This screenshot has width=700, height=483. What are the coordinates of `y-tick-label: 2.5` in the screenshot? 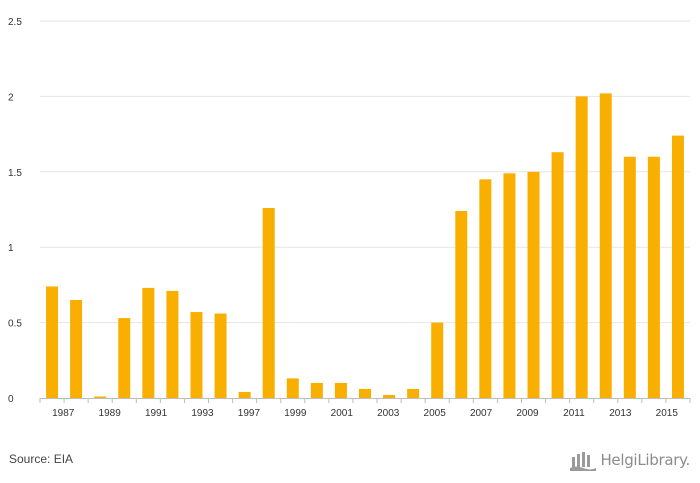 It's located at (15, 22).